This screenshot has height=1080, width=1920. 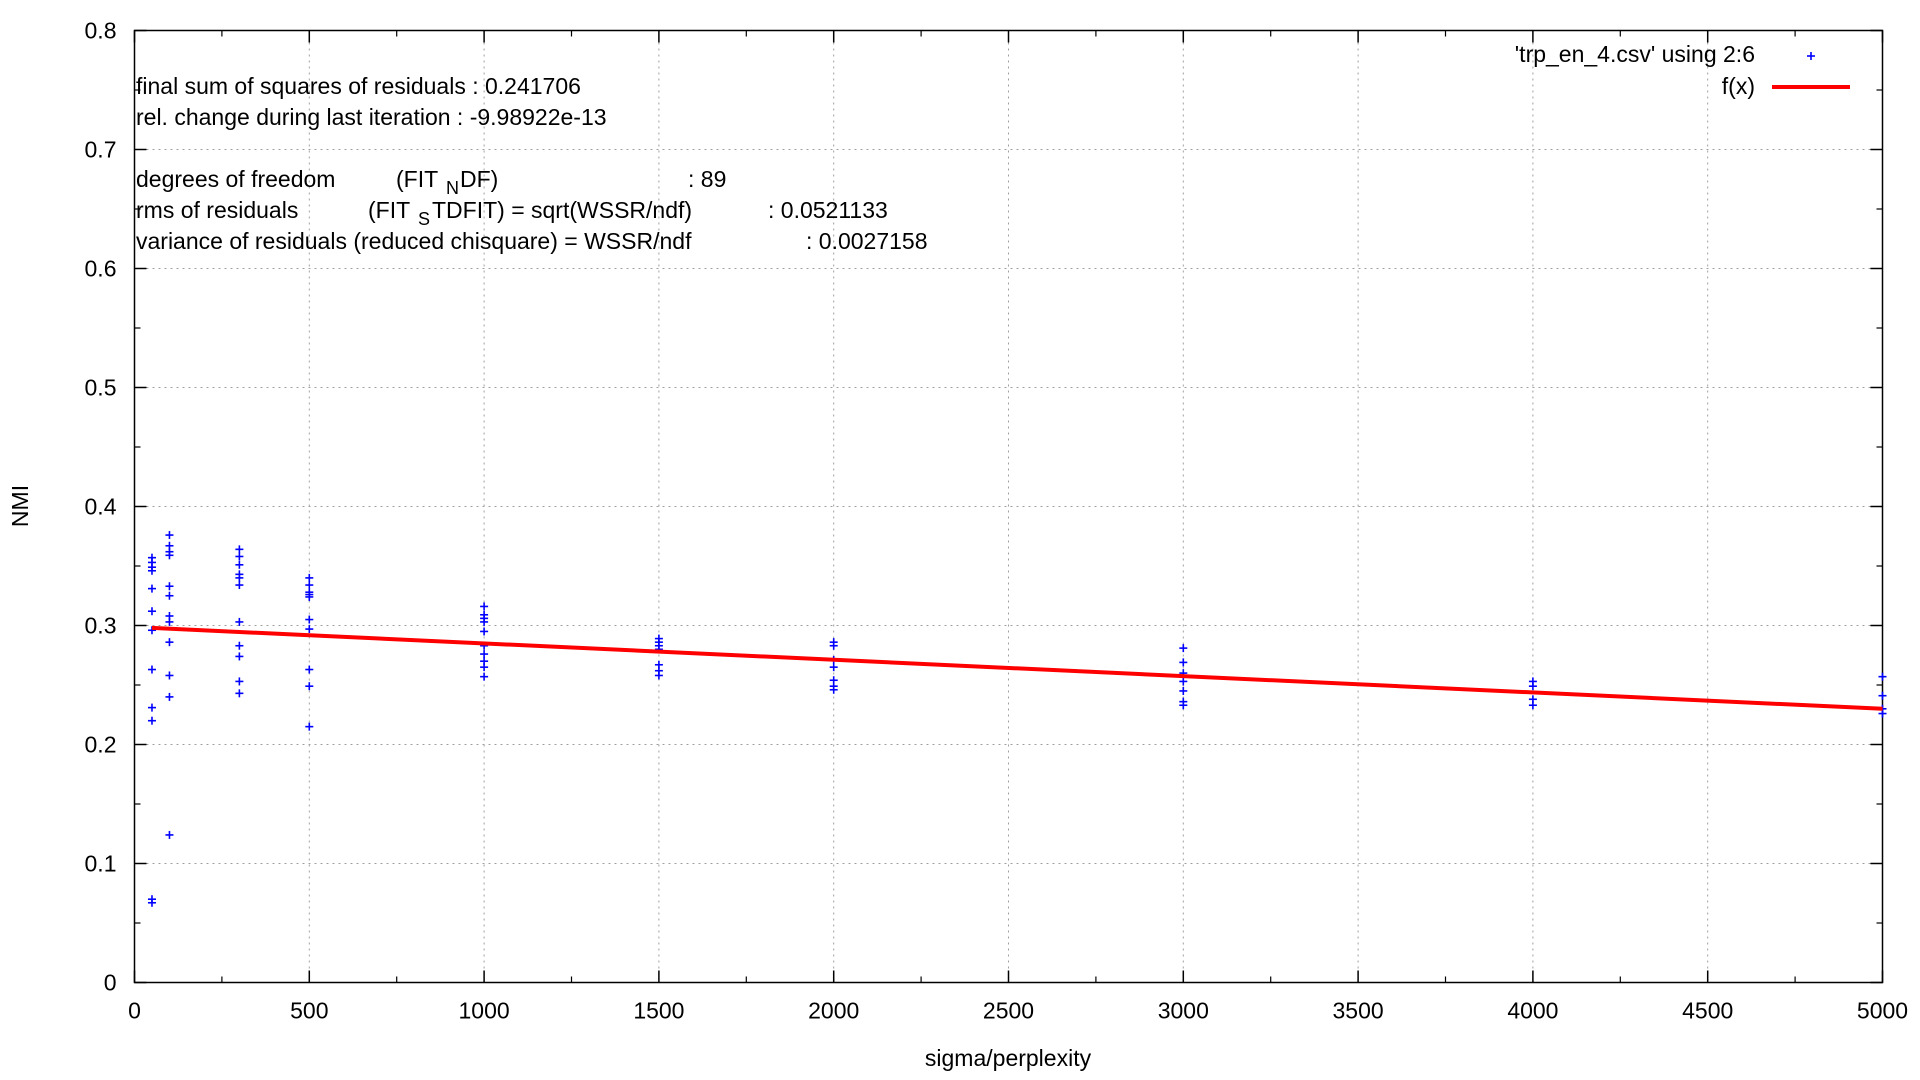 What do you see at coordinates (101, 269) in the screenshot?
I see `y-tick-label: 0.6` at bounding box center [101, 269].